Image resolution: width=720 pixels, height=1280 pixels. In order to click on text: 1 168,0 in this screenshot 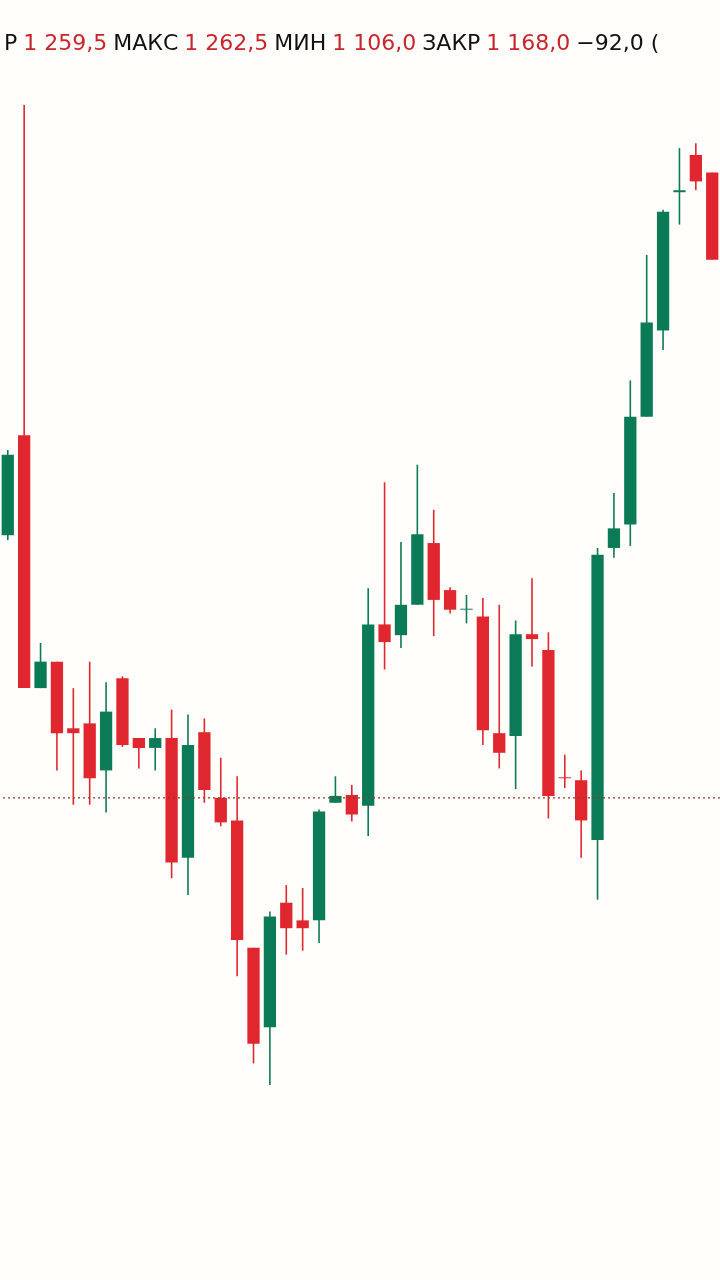, I will do `click(528, 42)`.